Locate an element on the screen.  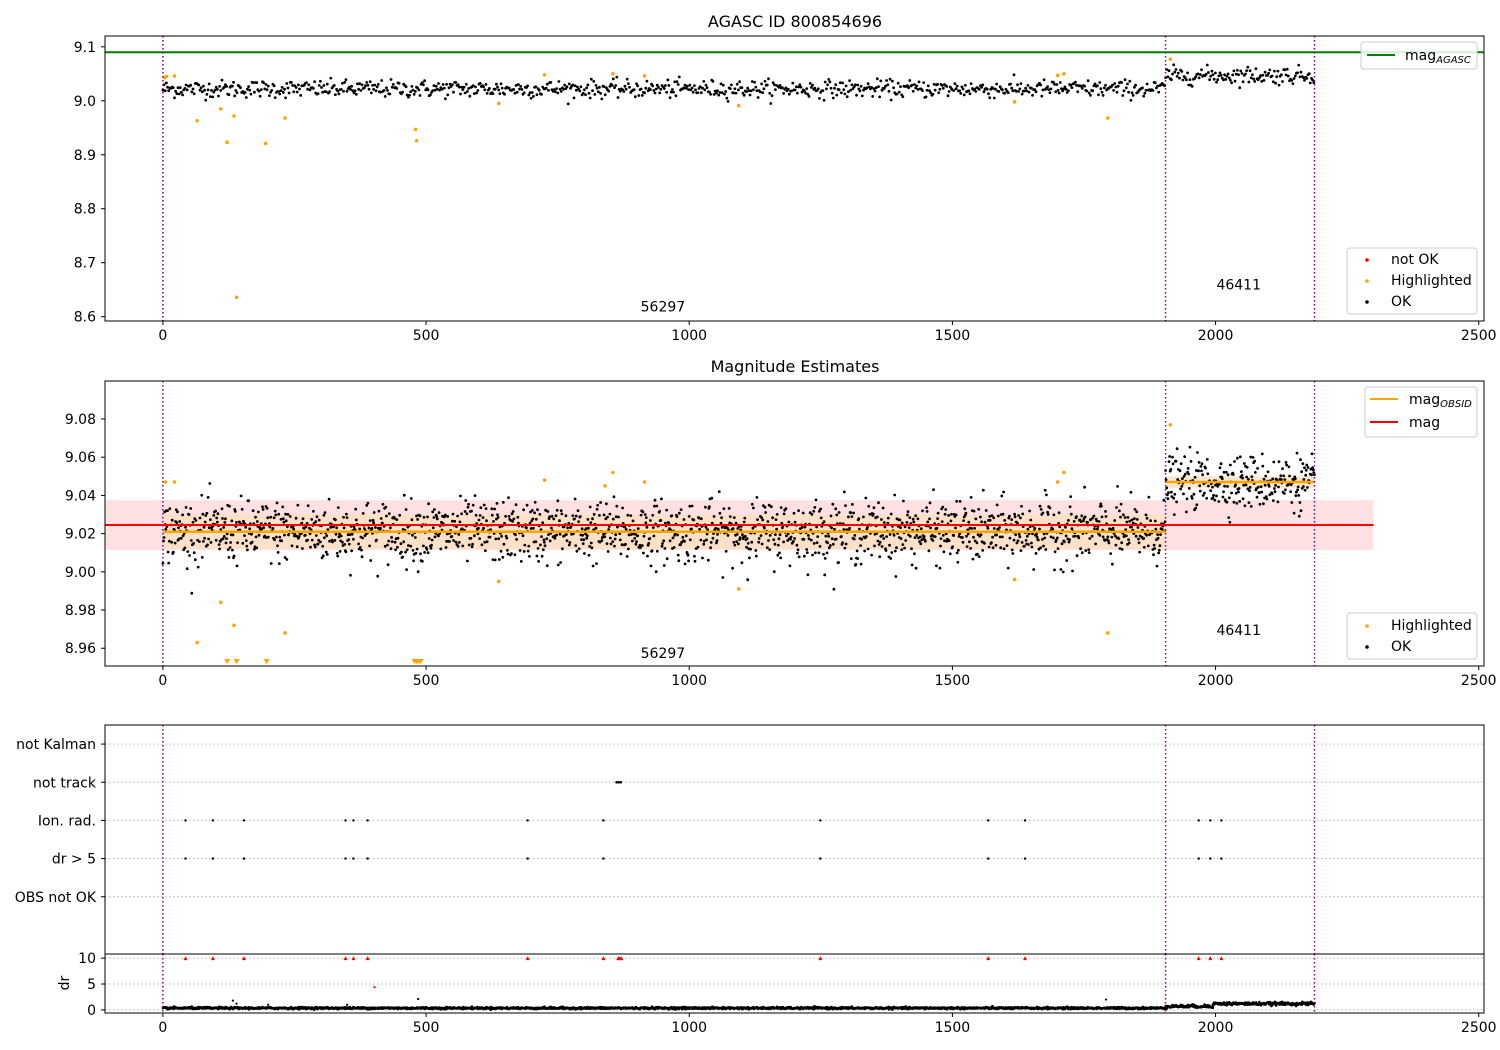
estimates-point-legend: Highlighted OK is located at coordinates (1412, 636).